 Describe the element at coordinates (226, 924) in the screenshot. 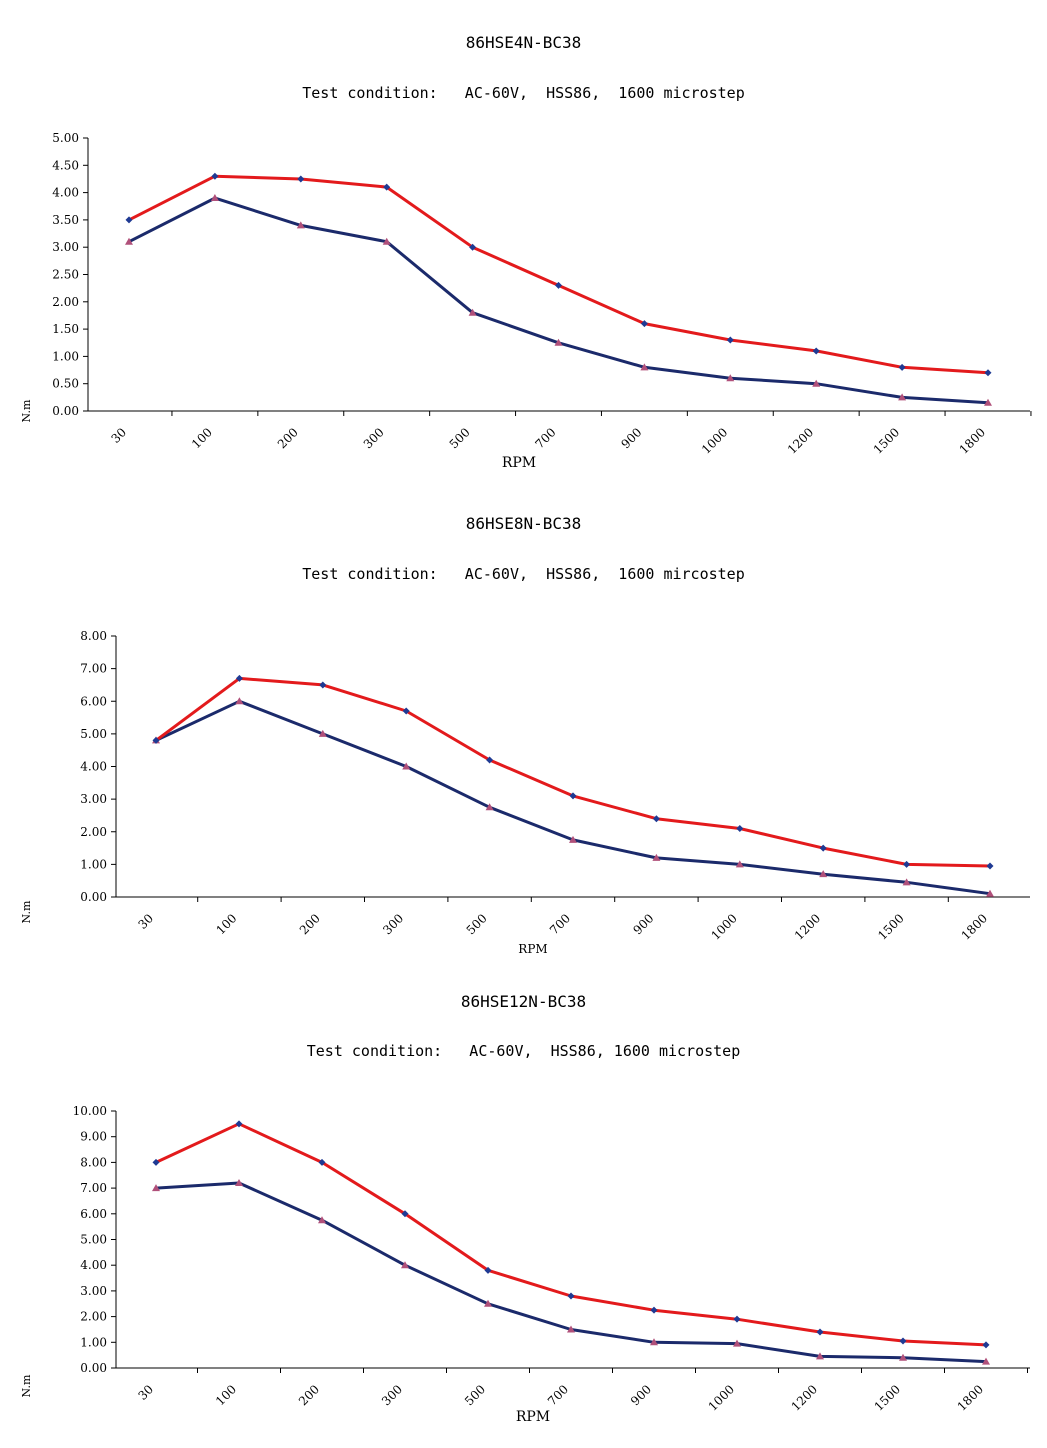

I see `x-tick-label: 100` at that location.